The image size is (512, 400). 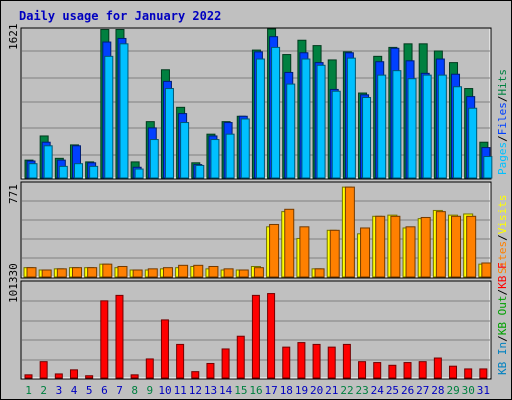 What do you see at coordinates (468, 390) in the screenshot?
I see `x-tick-label-day-30: 30` at bounding box center [468, 390].